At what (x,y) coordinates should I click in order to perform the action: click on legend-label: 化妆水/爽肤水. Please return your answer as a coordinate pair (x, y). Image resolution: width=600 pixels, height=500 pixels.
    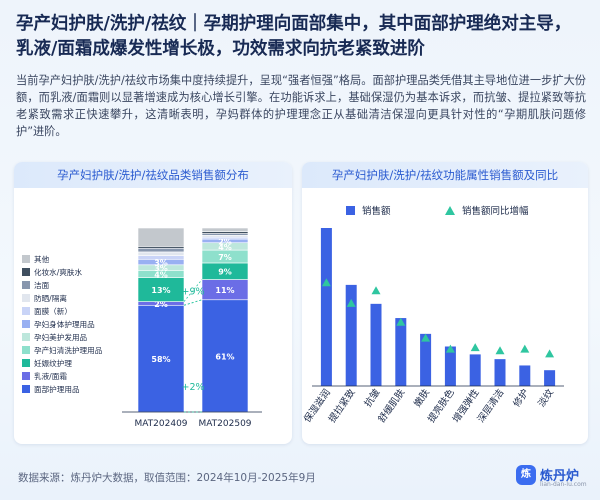
    Looking at the image, I should click on (58, 272).